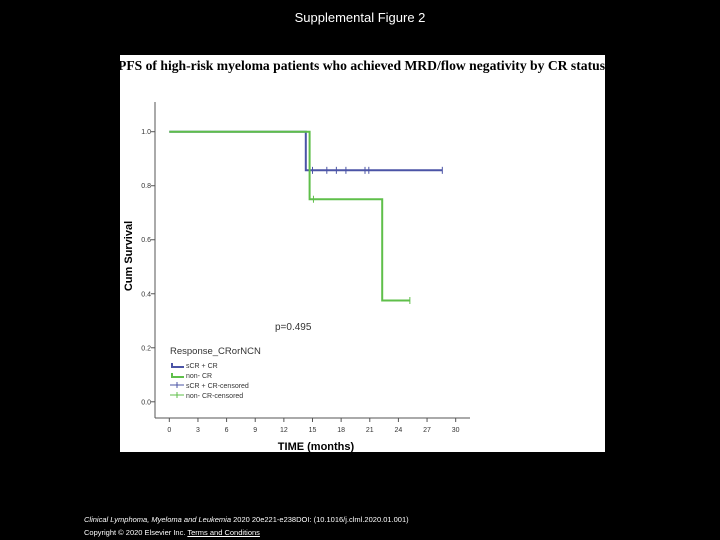 Image resolution: width=720 pixels, height=540 pixels. What do you see at coordinates (135, 532) in the screenshot?
I see `copyright-text: Copyright © 2020 Elsevier Inc.` at bounding box center [135, 532].